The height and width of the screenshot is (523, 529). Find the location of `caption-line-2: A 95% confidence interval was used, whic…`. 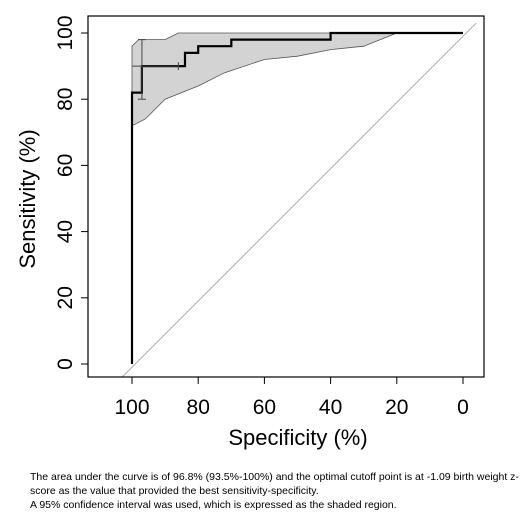

caption-line-2: A 95% confidence interval was used, whic… is located at coordinates (213, 505).